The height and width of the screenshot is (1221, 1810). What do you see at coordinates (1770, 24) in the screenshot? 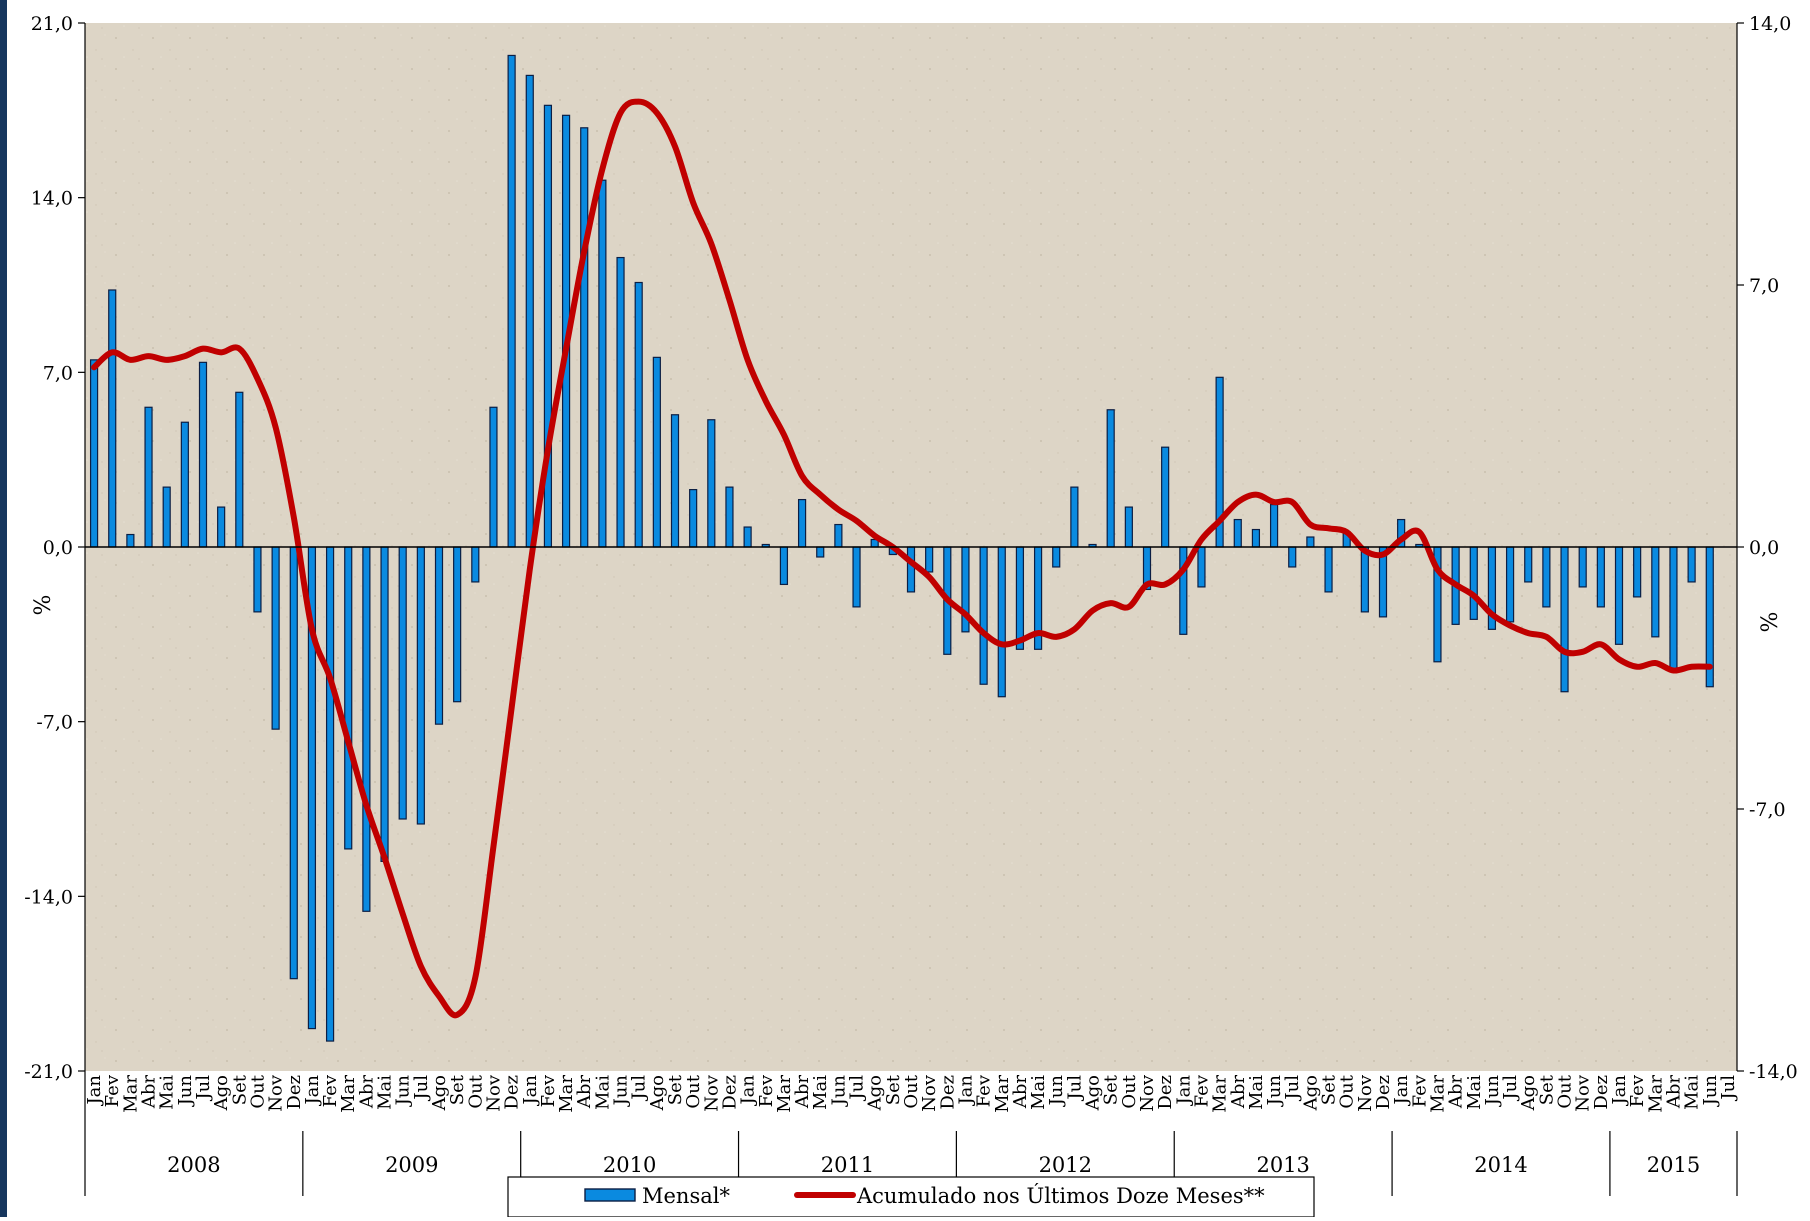
I see `right-tick-label: 14,0` at bounding box center [1770, 24].